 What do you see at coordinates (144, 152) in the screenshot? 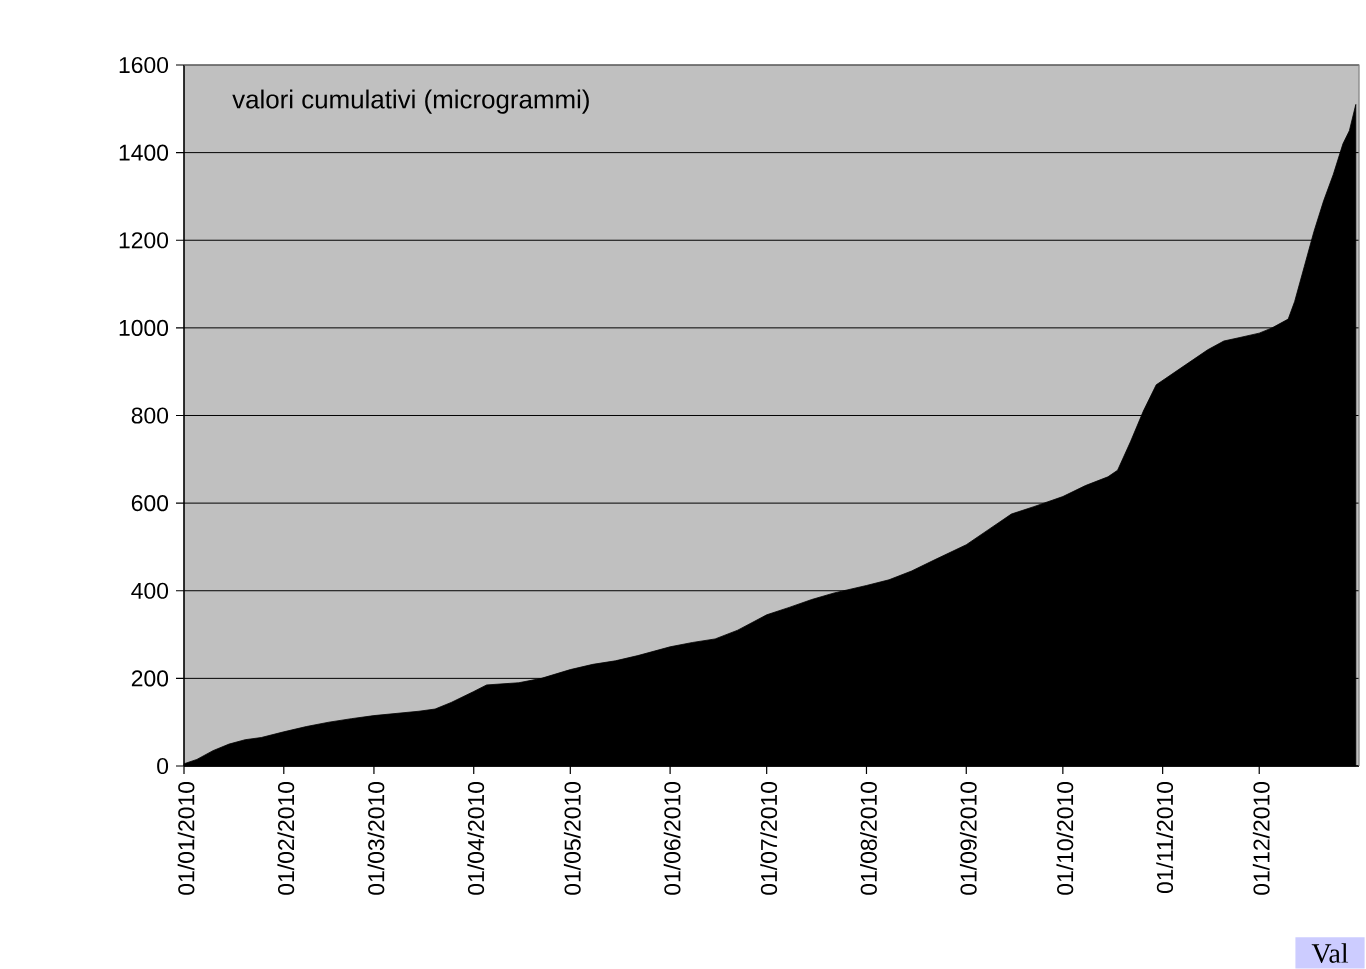
I see `y-tick-label: 1400` at bounding box center [144, 152].